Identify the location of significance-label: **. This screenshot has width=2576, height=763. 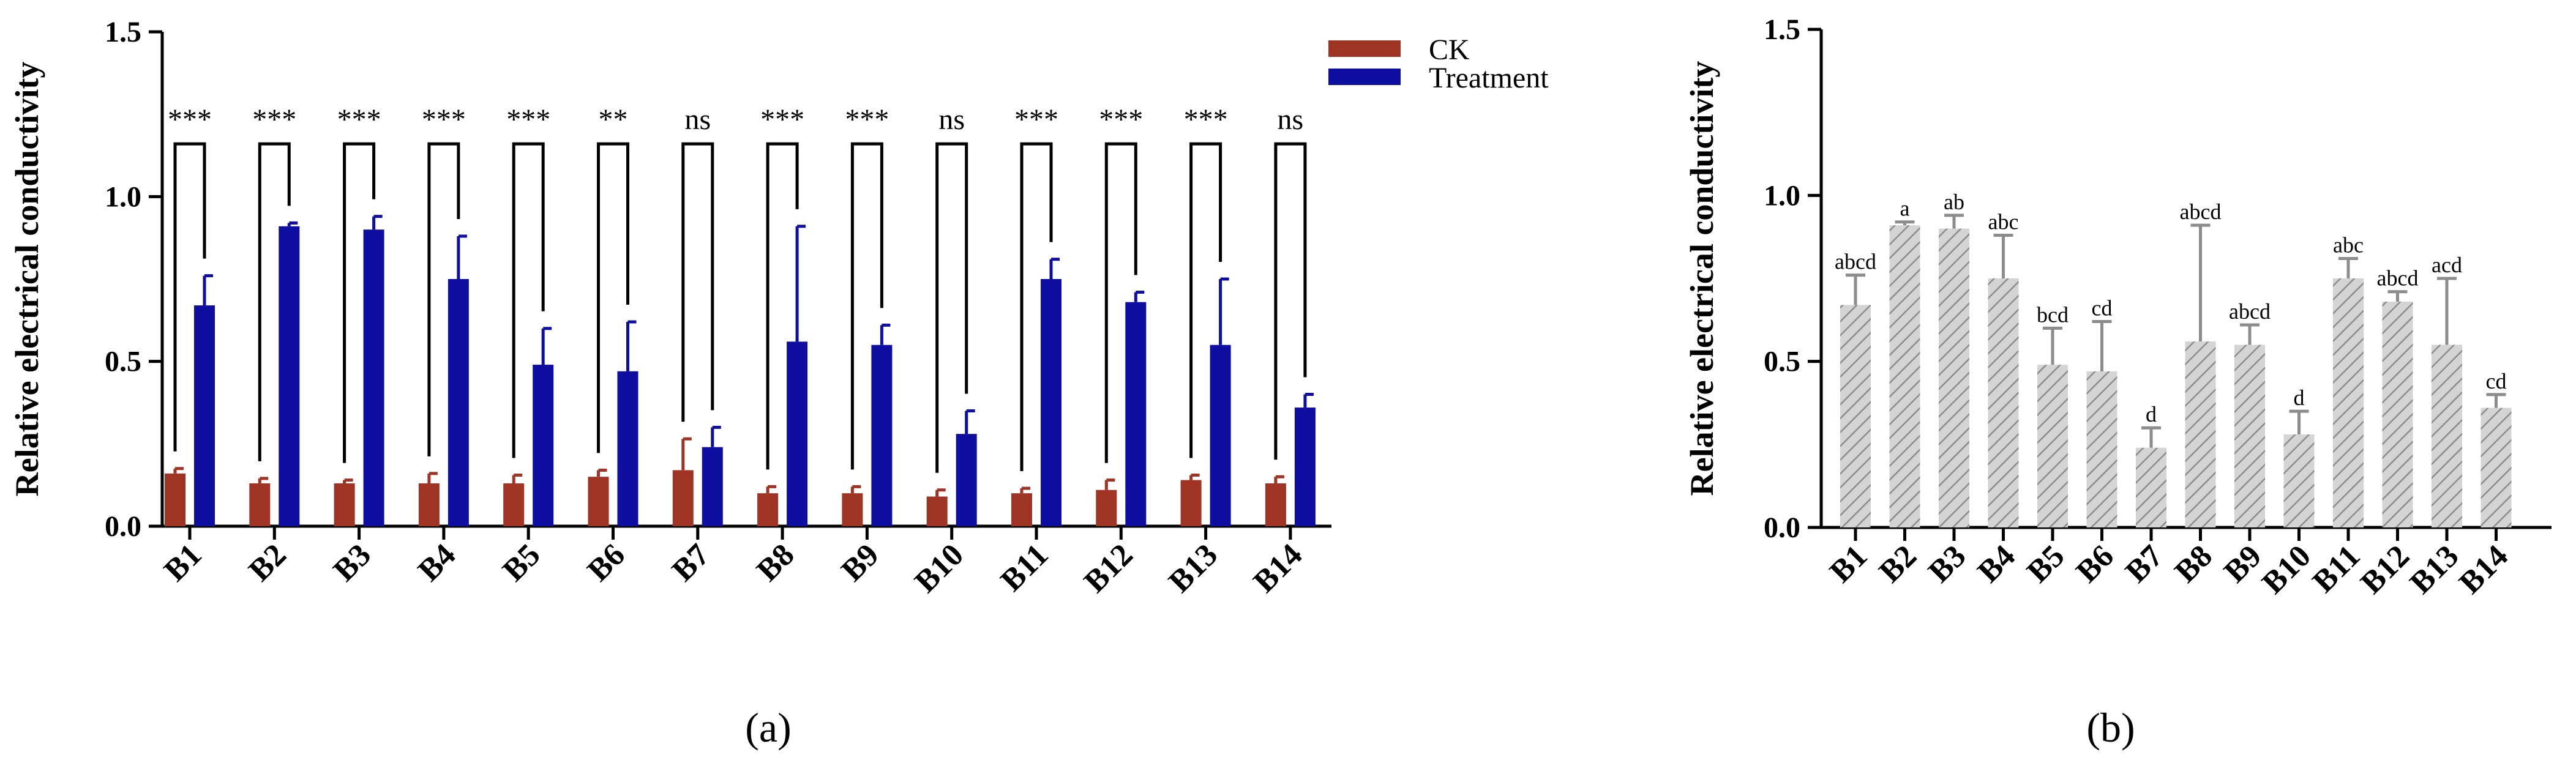
(614, 119).